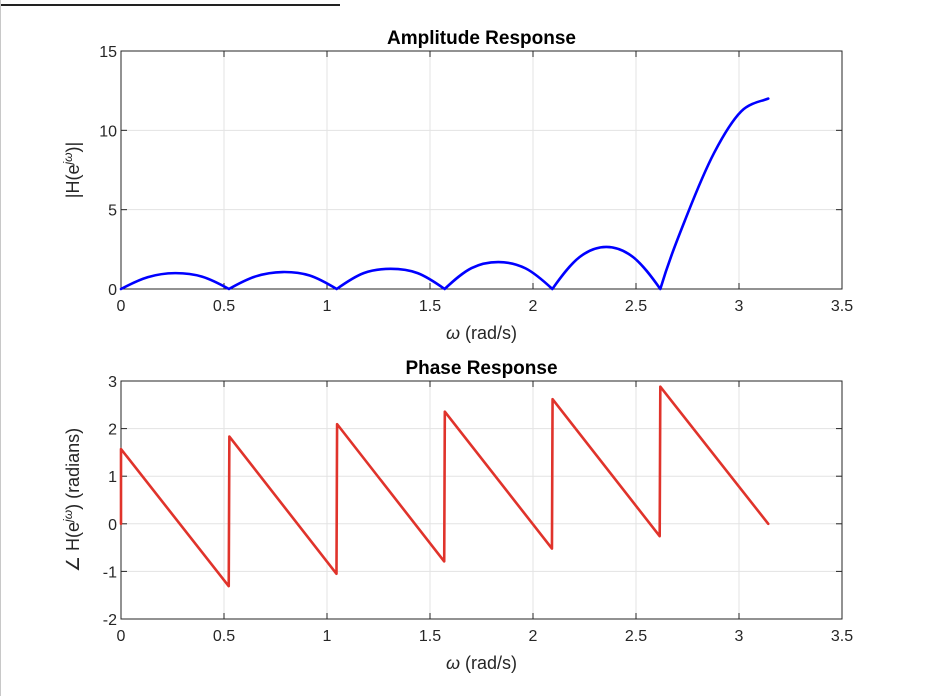  Describe the element at coordinates (72, 500) in the screenshot. I see `y-axis-label: ∠ H(ejω) (radians)` at that location.